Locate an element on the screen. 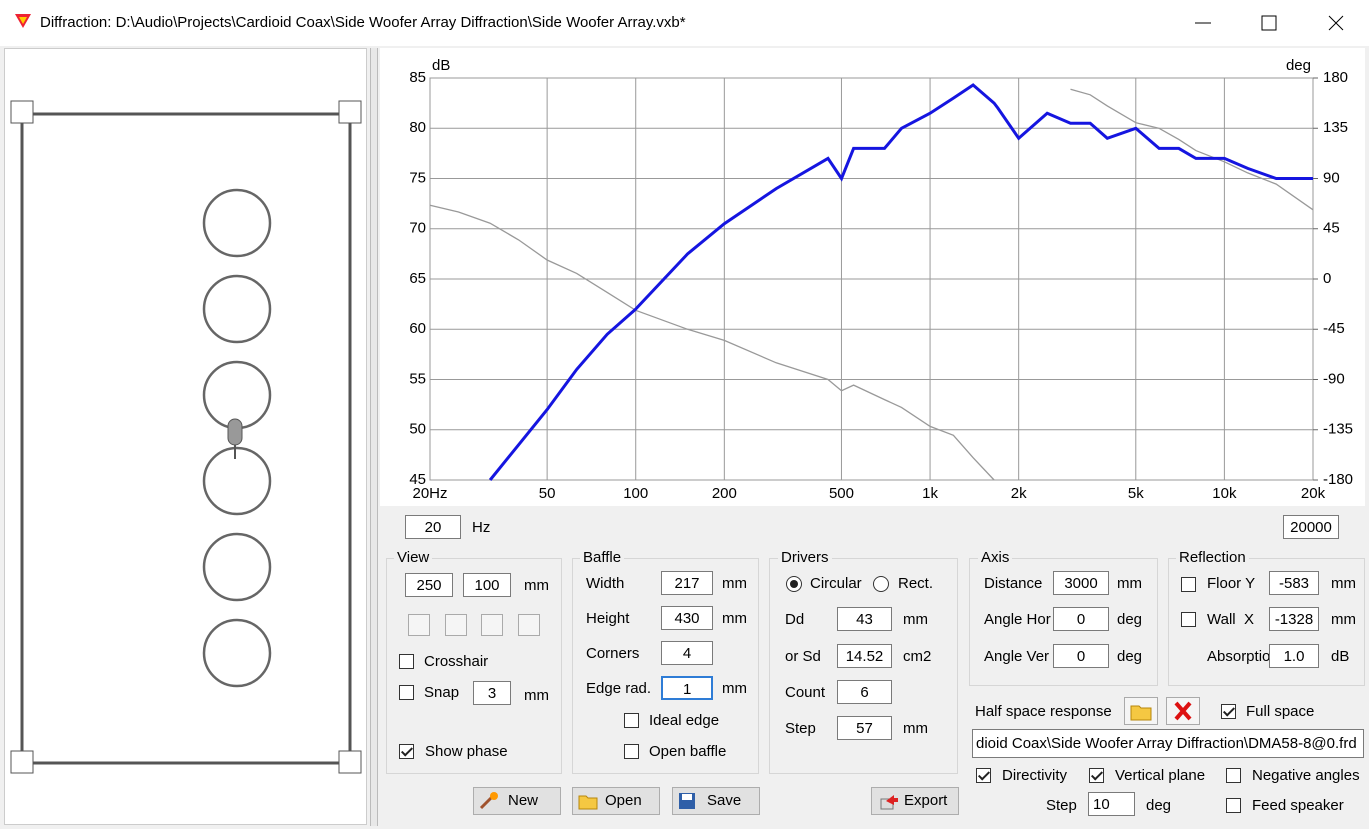 Image resolution: width=1369 pixels, height=829 pixels. field-input: 57 is located at coordinates (864, 728).